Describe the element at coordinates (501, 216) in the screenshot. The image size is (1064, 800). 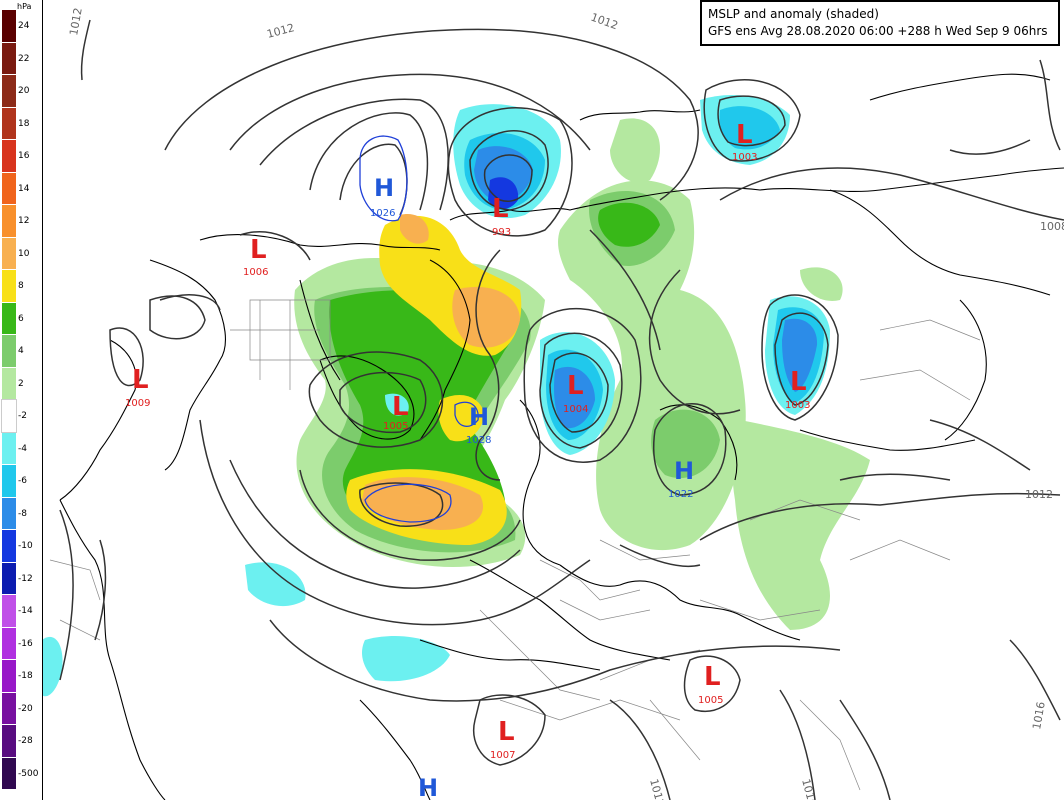
I see `low-center-marker: L 993` at that location.